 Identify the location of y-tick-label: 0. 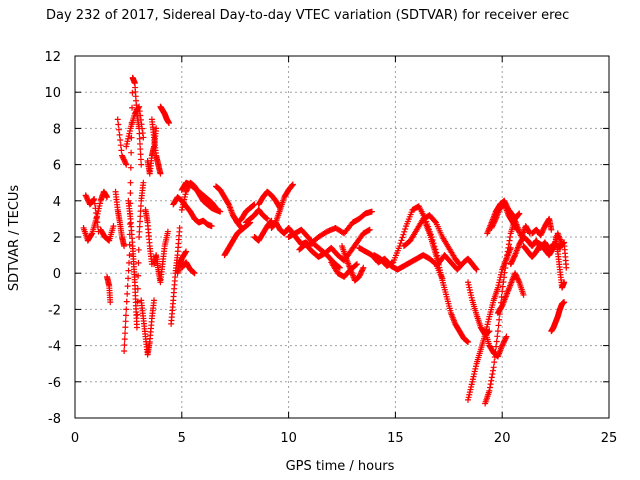
(57, 274).